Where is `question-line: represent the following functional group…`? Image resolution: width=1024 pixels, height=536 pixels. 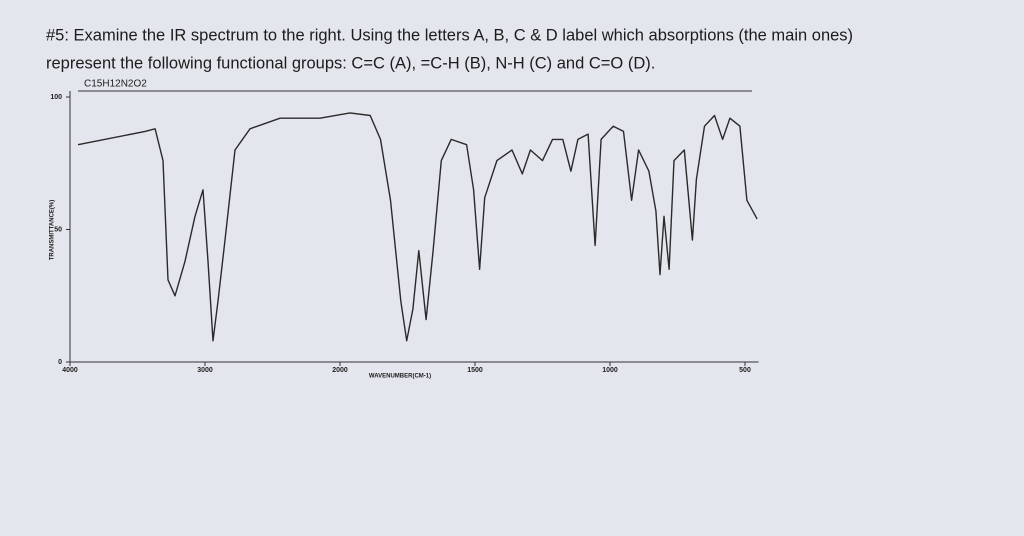 question-line: represent the following functional group… is located at coordinates (350, 63).